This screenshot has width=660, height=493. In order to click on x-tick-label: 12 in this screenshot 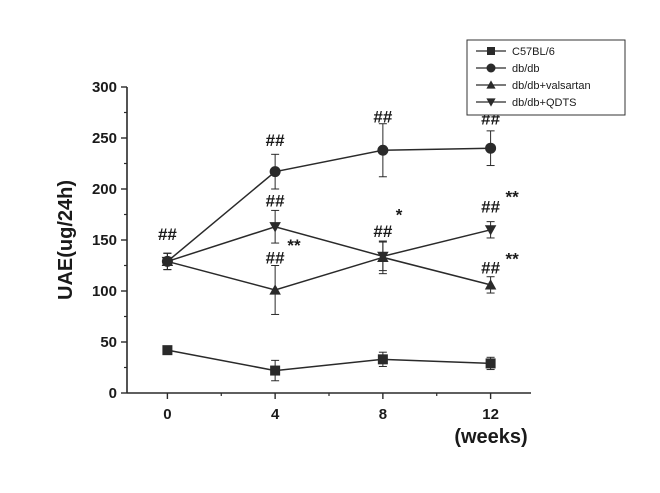, I will do `click(490, 414)`.